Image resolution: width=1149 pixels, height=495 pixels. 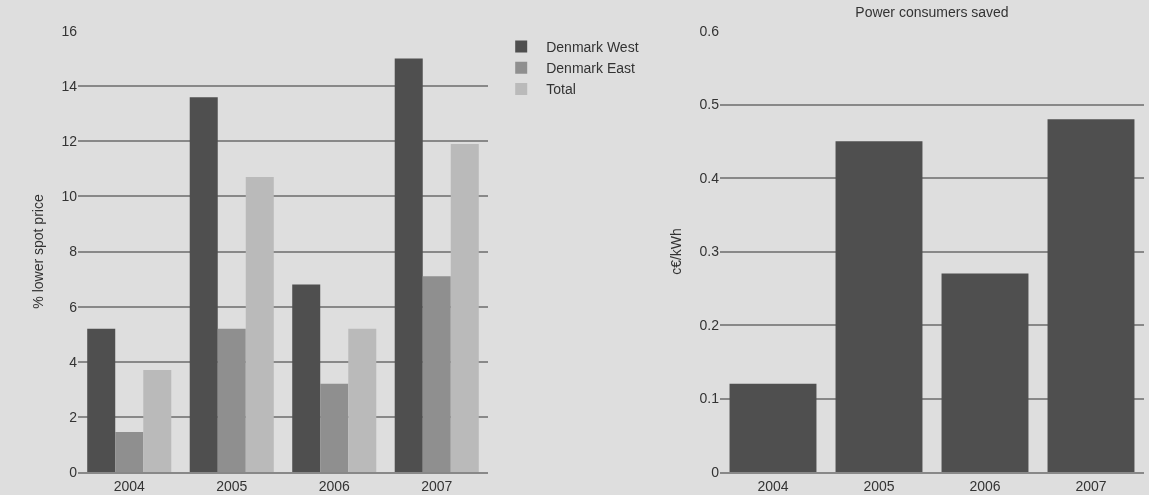 What do you see at coordinates (709, 104) in the screenshot?
I see `y-tick-label: 0.5` at bounding box center [709, 104].